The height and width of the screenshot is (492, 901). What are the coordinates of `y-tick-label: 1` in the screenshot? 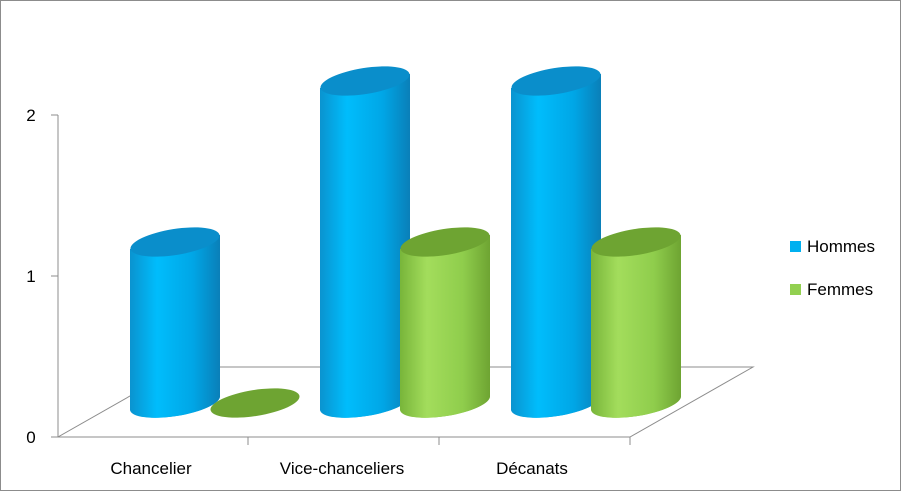 It's located at (30, 276).